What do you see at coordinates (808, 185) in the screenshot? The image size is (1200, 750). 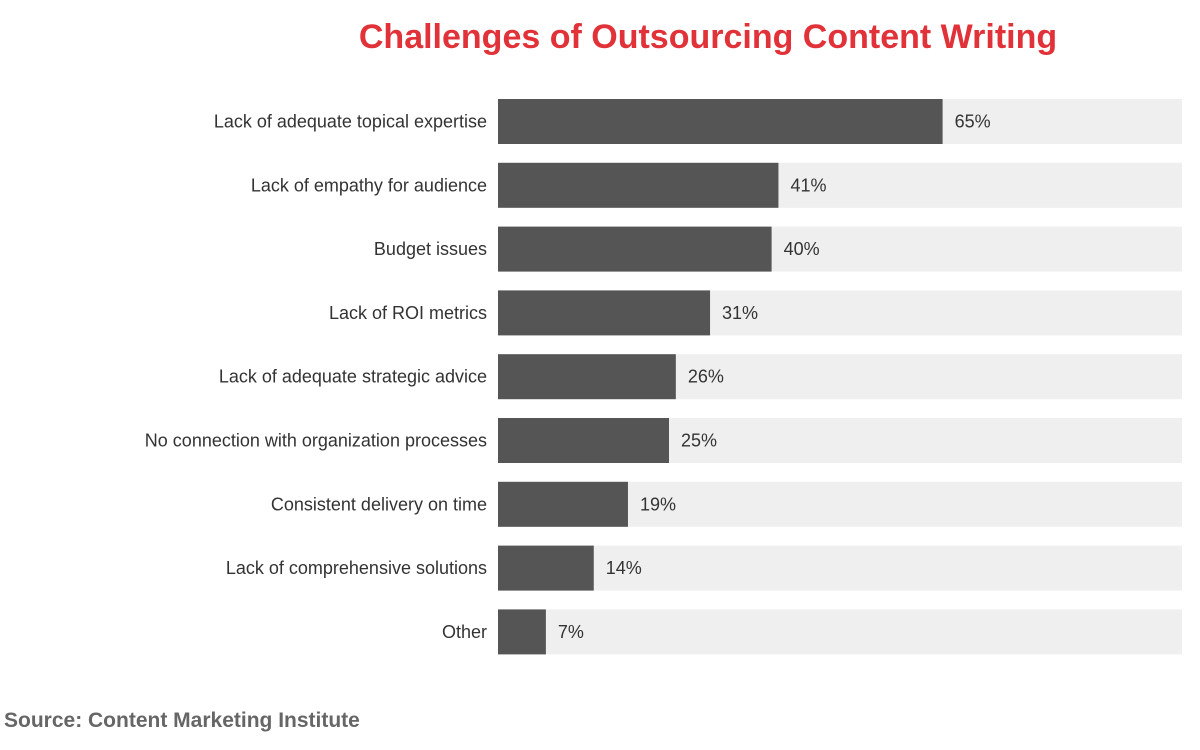 I see `value-label: 41%` at bounding box center [808, 185].